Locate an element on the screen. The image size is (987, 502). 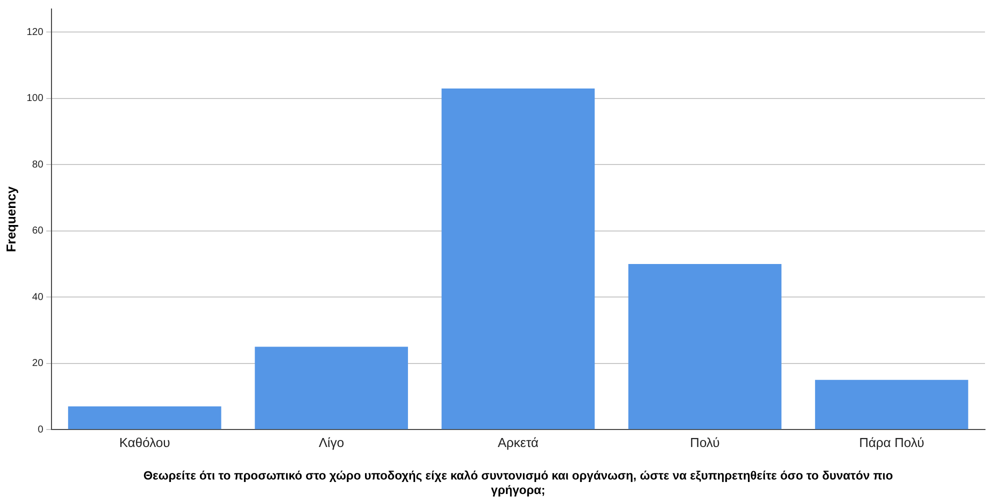
x-tick-label: Λίγο is located at coordinates (331, 442).